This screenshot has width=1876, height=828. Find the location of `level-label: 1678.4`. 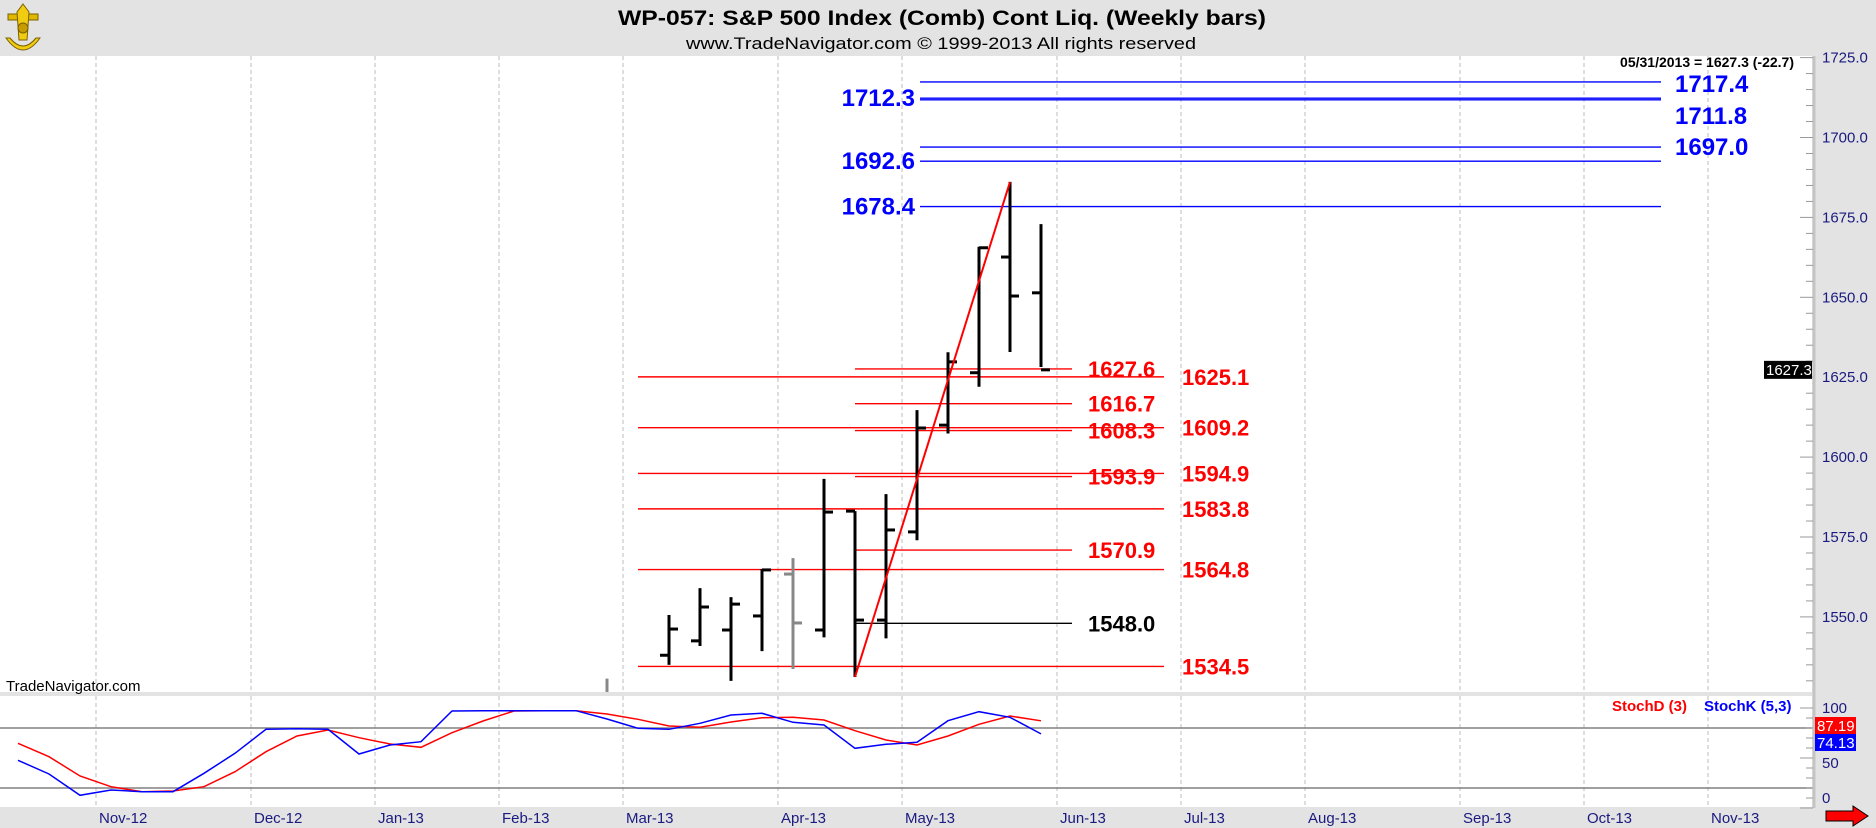

level-label: 1678.4 is located at coordinates (879, 207).